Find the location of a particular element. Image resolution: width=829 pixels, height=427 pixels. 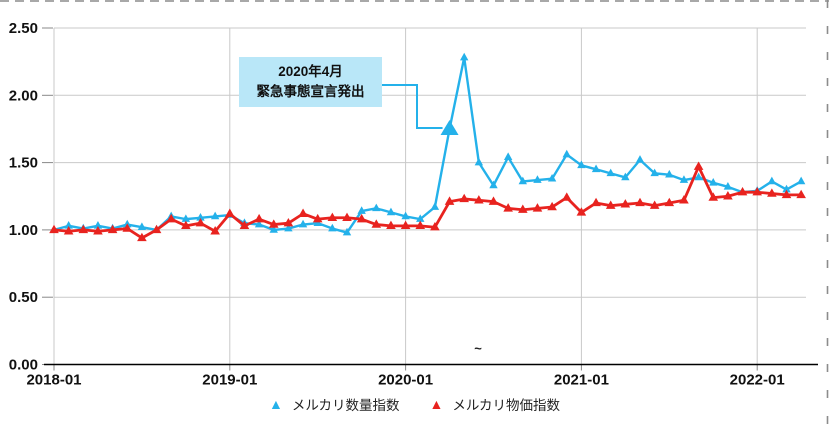

y-axis-label: 1.00 is located at coordinates (23, 230).